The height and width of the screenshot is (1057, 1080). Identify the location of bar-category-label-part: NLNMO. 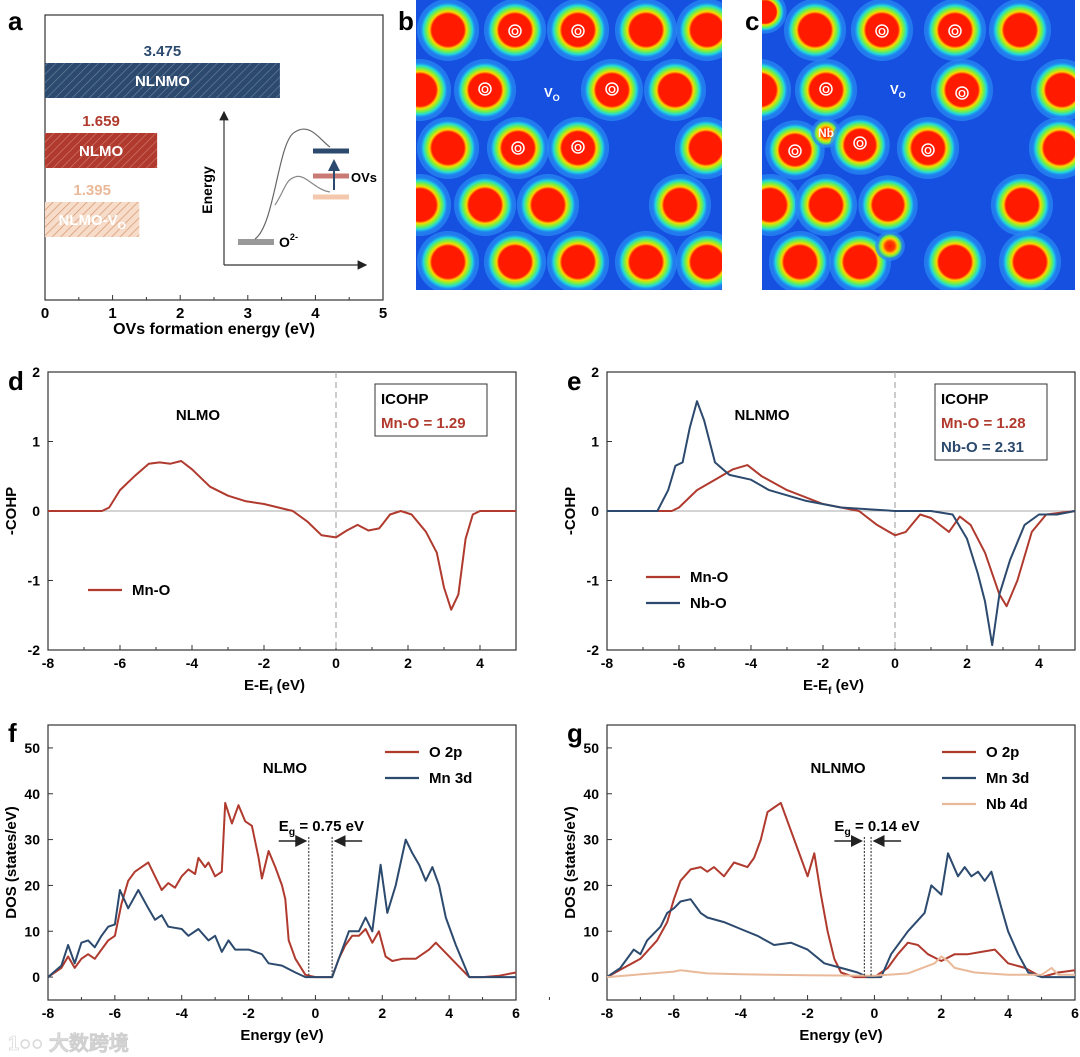
(162, 81).